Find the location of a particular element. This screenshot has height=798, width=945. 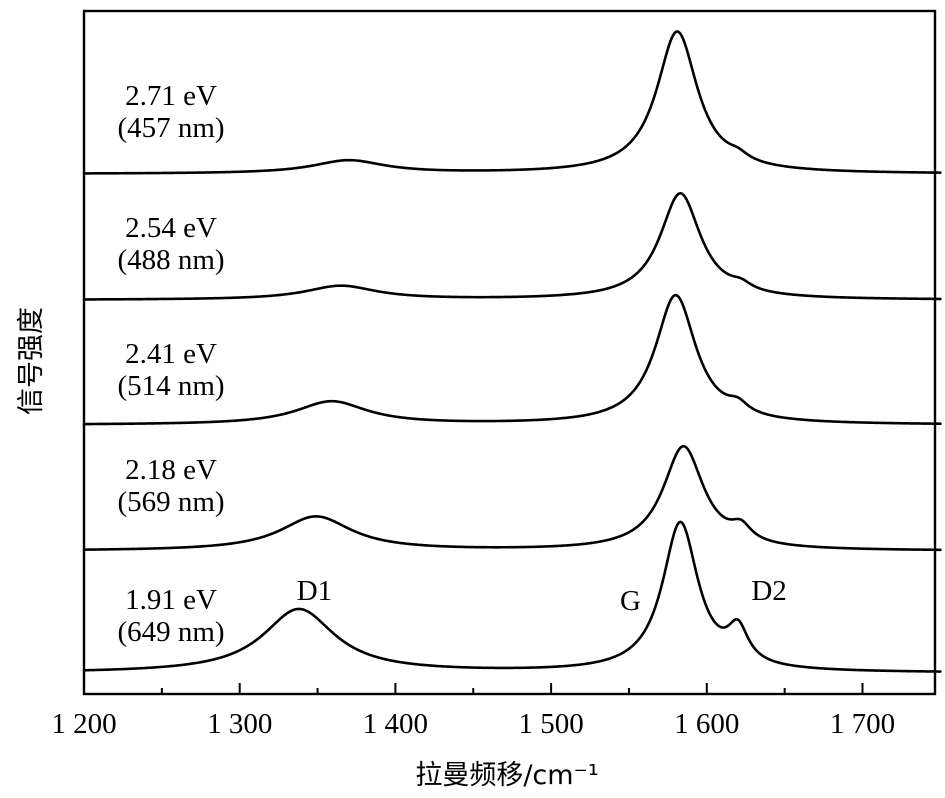

x-tick-label-1600: 1 600 is located at coordinates (706, 724).